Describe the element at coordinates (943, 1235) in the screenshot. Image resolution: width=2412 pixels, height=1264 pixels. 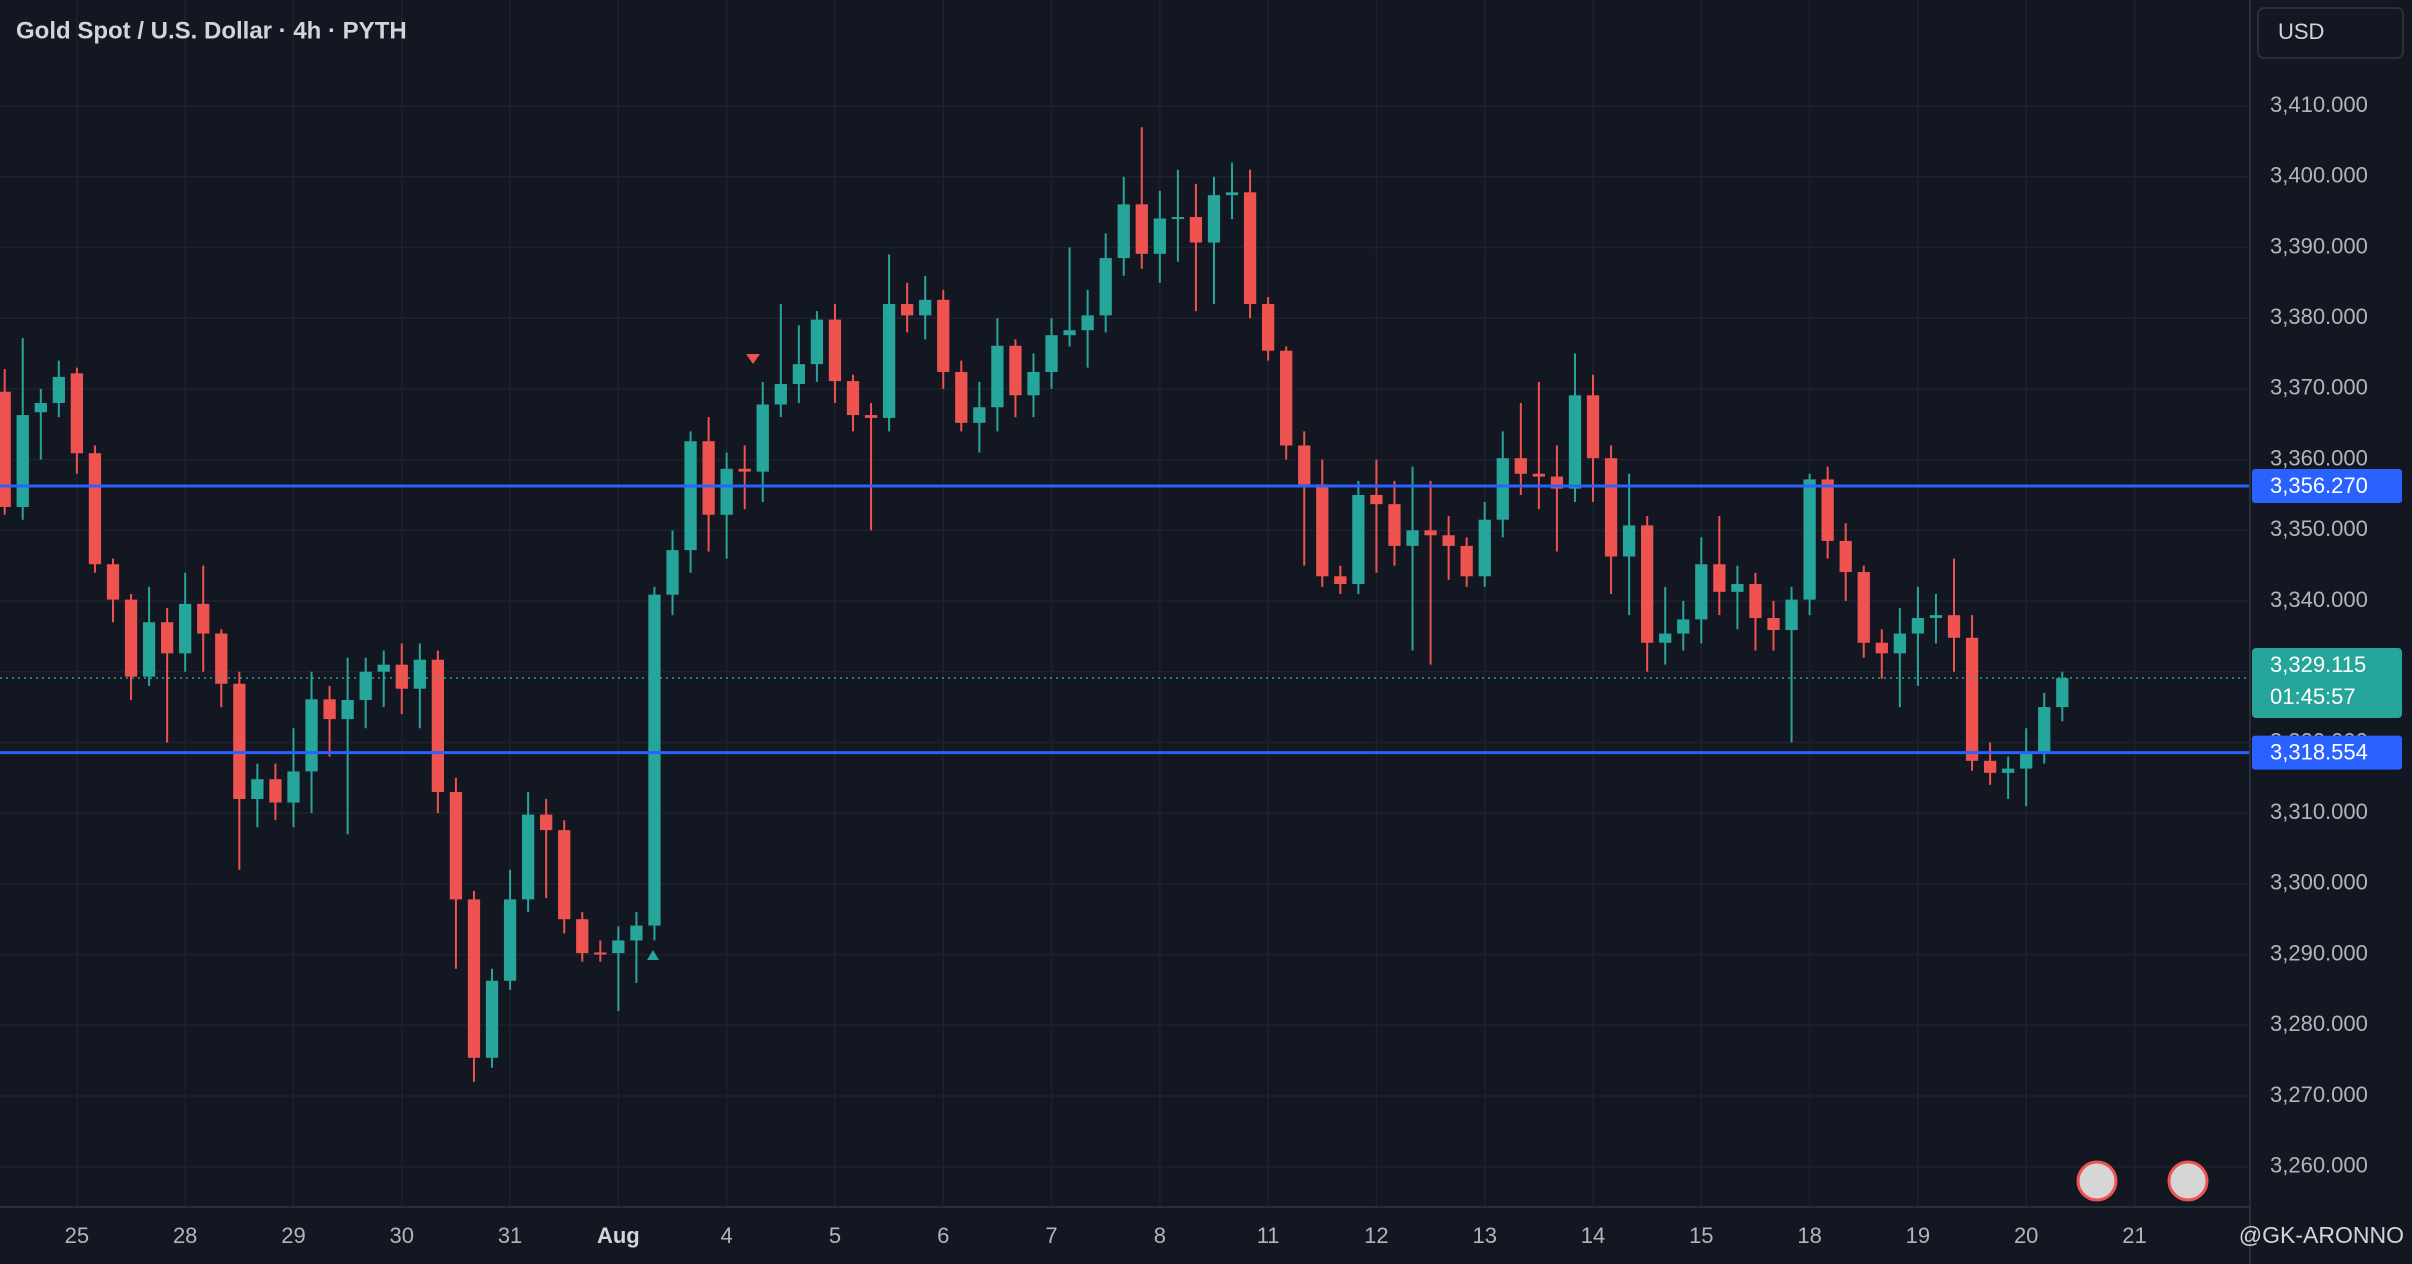
I see `x-tick-label: 6` at that location.